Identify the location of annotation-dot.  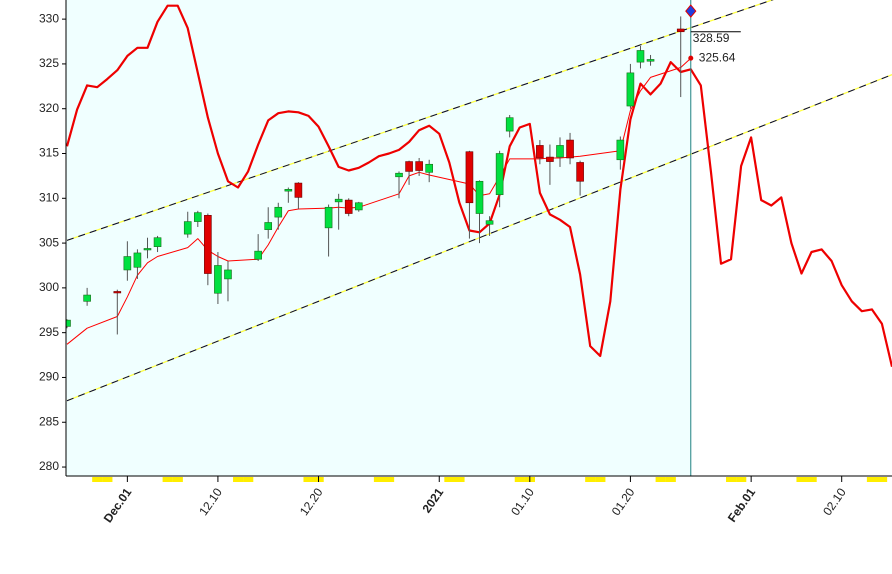
(691, 58).